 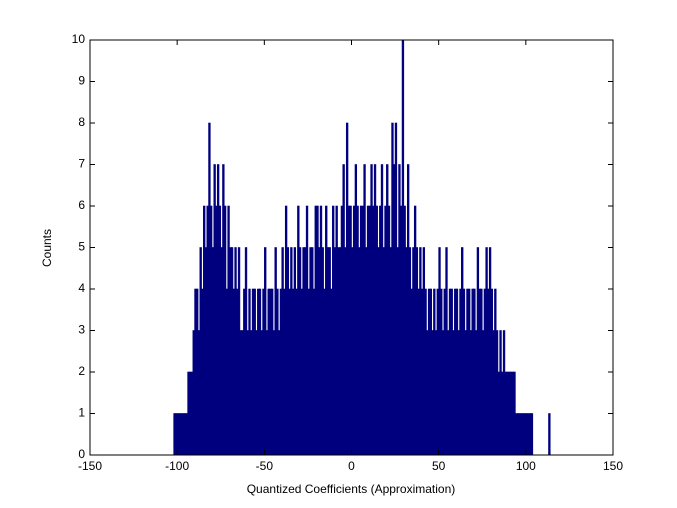 What do you see at coordinates (90, 466) in the screenshot?
I see `x-tick-label: -150` at bounding box center [90, 466].